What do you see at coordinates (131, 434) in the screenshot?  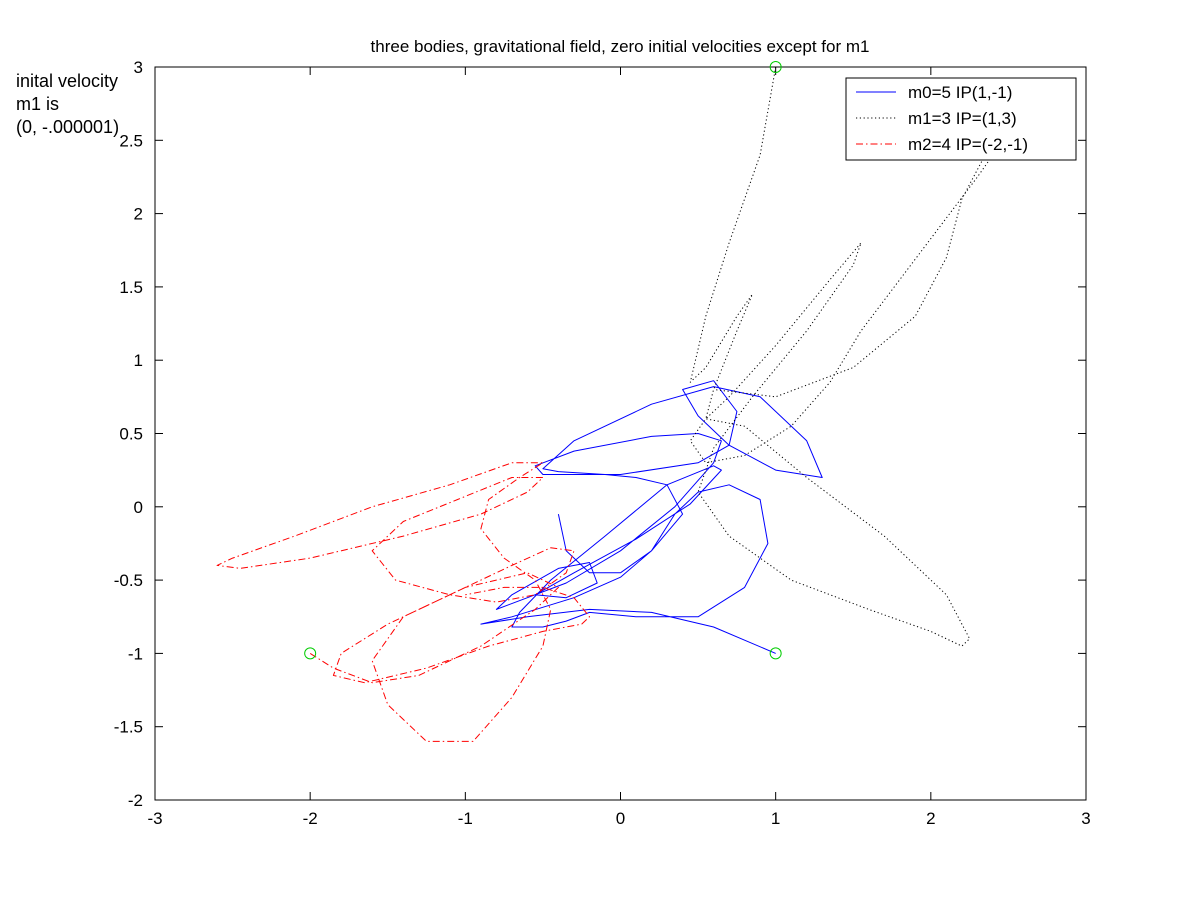 I see `y-tick-label: 0.5` at bounding box center [131, 434].